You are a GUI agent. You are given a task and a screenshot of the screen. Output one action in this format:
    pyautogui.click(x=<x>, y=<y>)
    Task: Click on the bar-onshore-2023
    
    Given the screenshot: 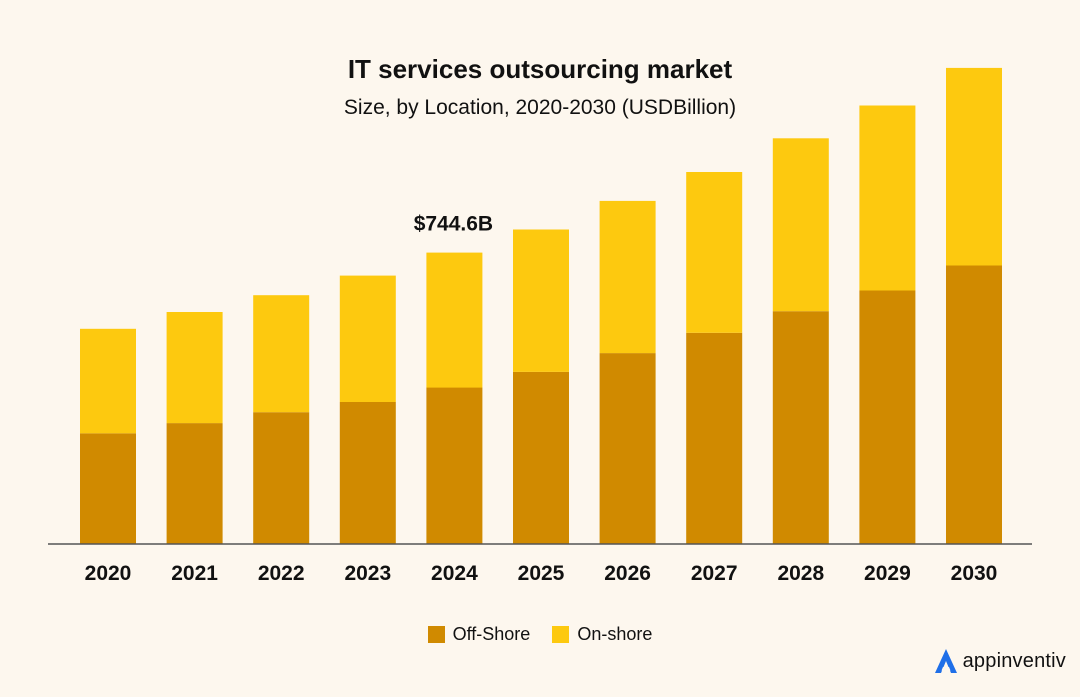 What is the action you would take?
    pyautogui.click(x=367, y=338)
    